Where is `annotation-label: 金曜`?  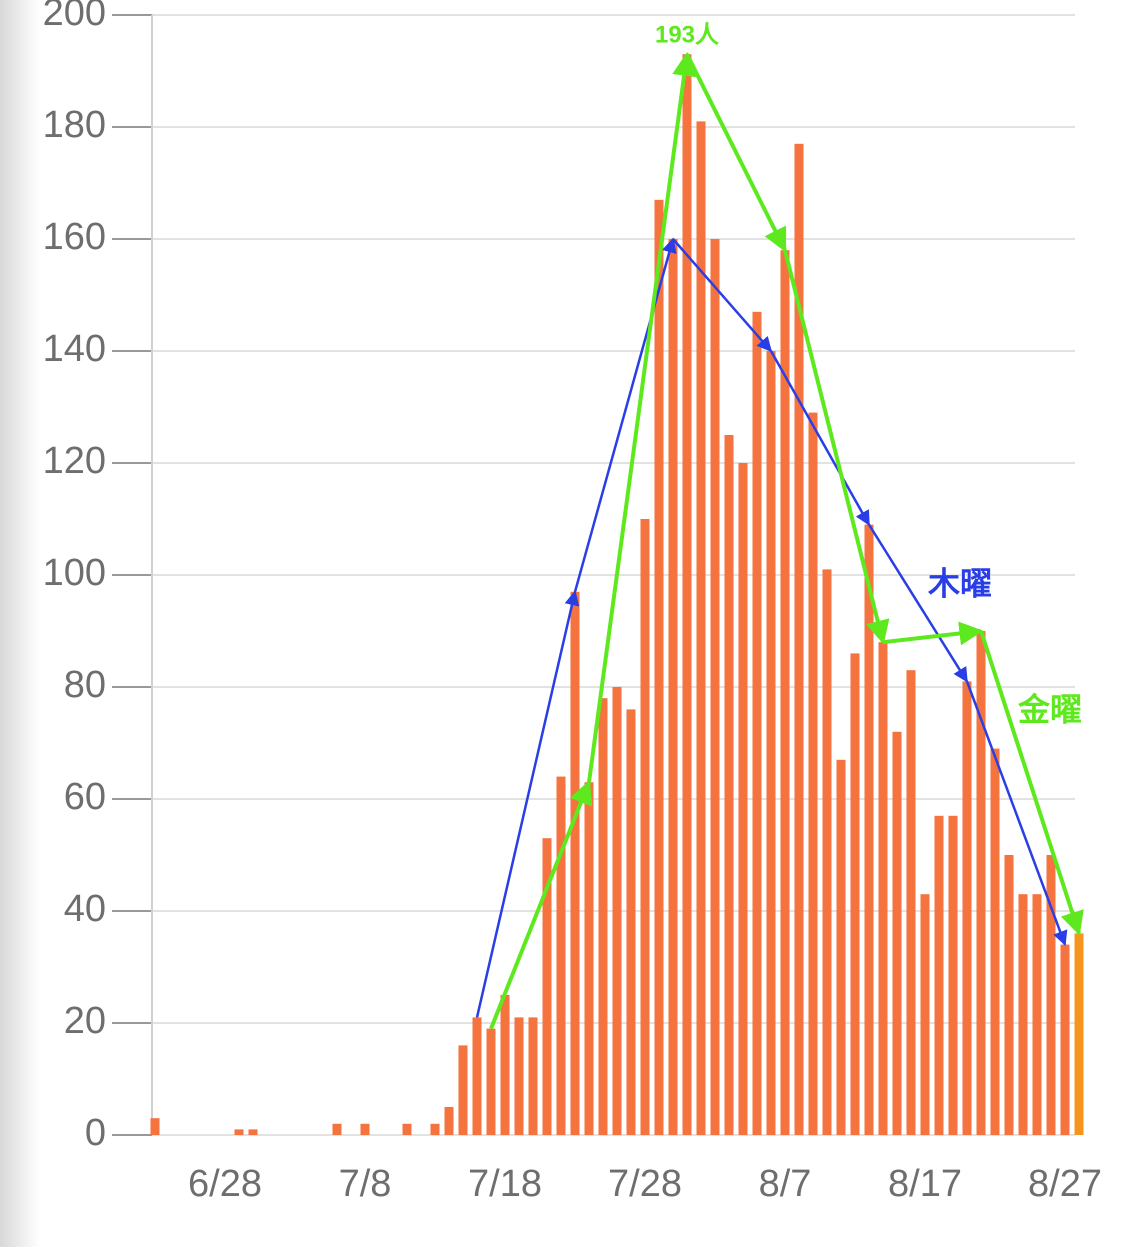
annotation-label: 金曜 is located at coordinates (1049, 709).